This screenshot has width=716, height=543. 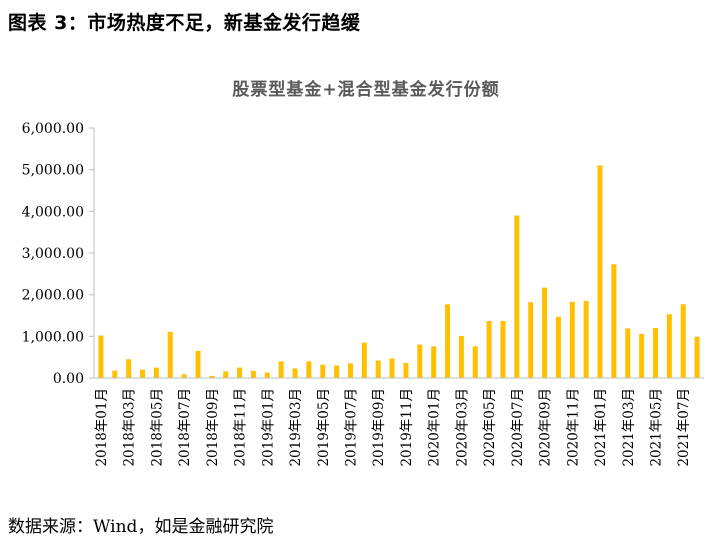 What do you see at coordinates (379, 427) in the screenshot?
I see `x-tick-label: 2019年09月` at bounding box center [379, 427].